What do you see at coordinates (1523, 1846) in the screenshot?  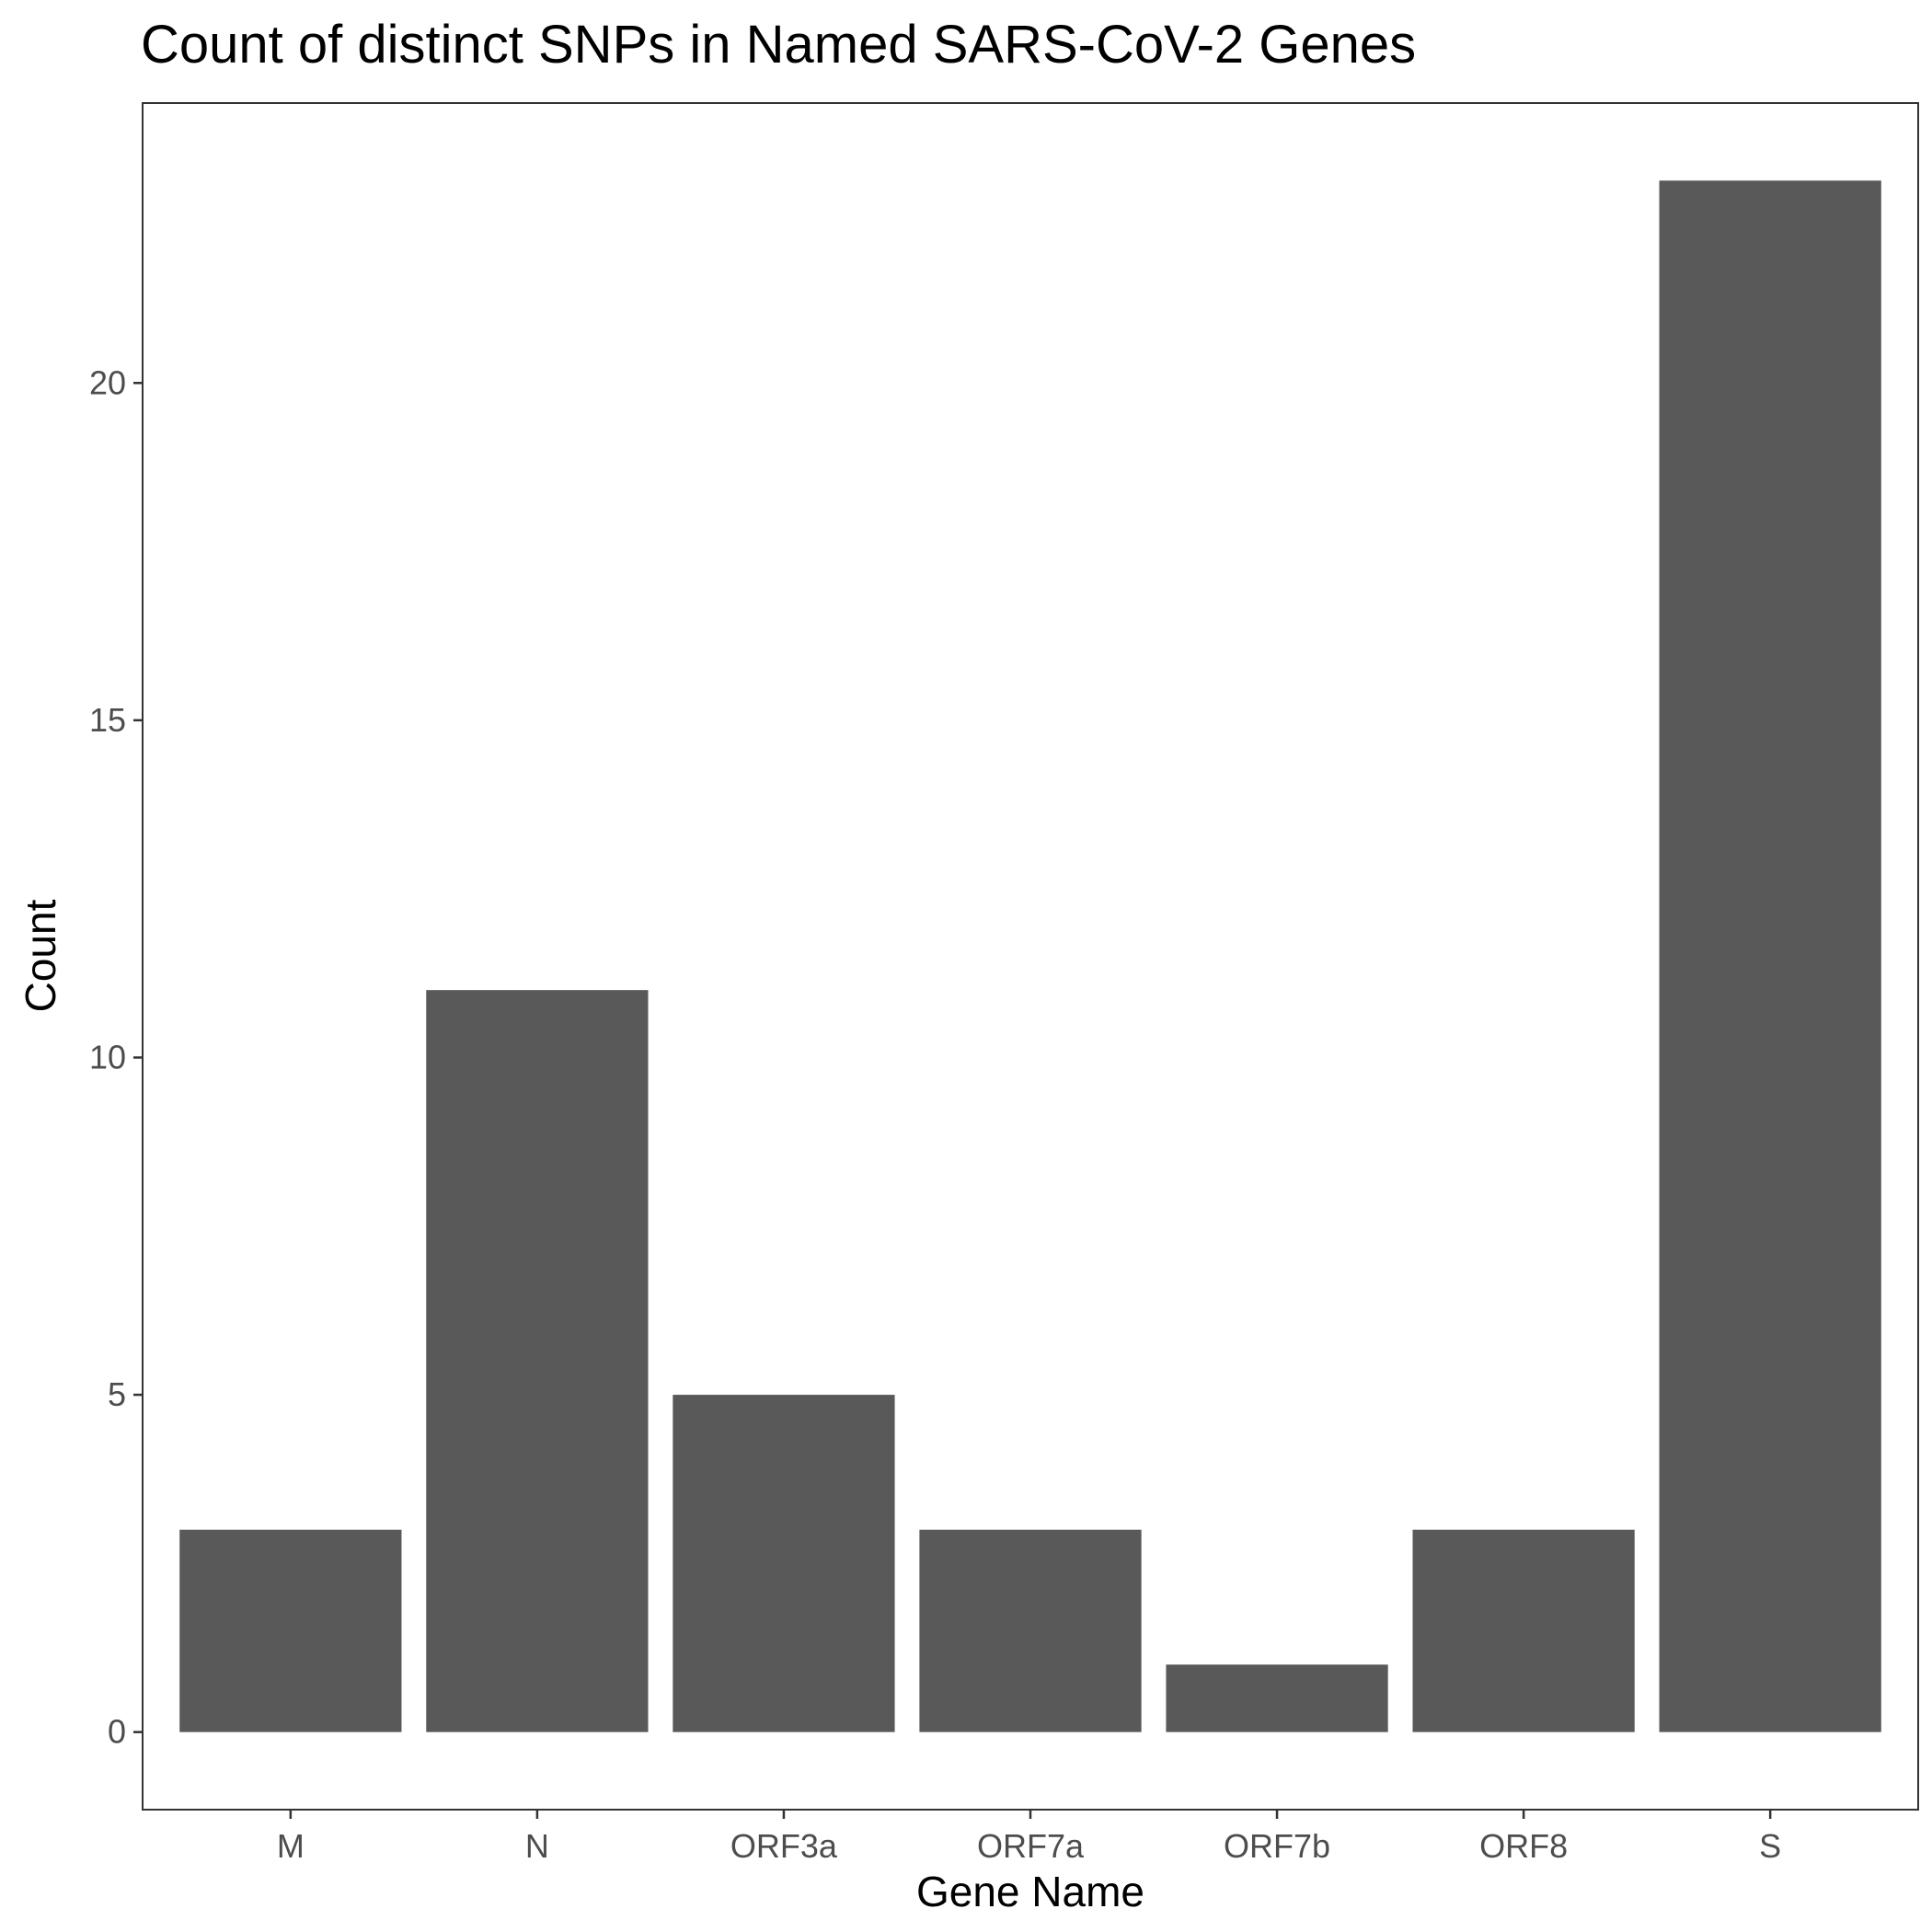 I see `x-tick-label: ORF8` at bounding box center [1523, 1846].